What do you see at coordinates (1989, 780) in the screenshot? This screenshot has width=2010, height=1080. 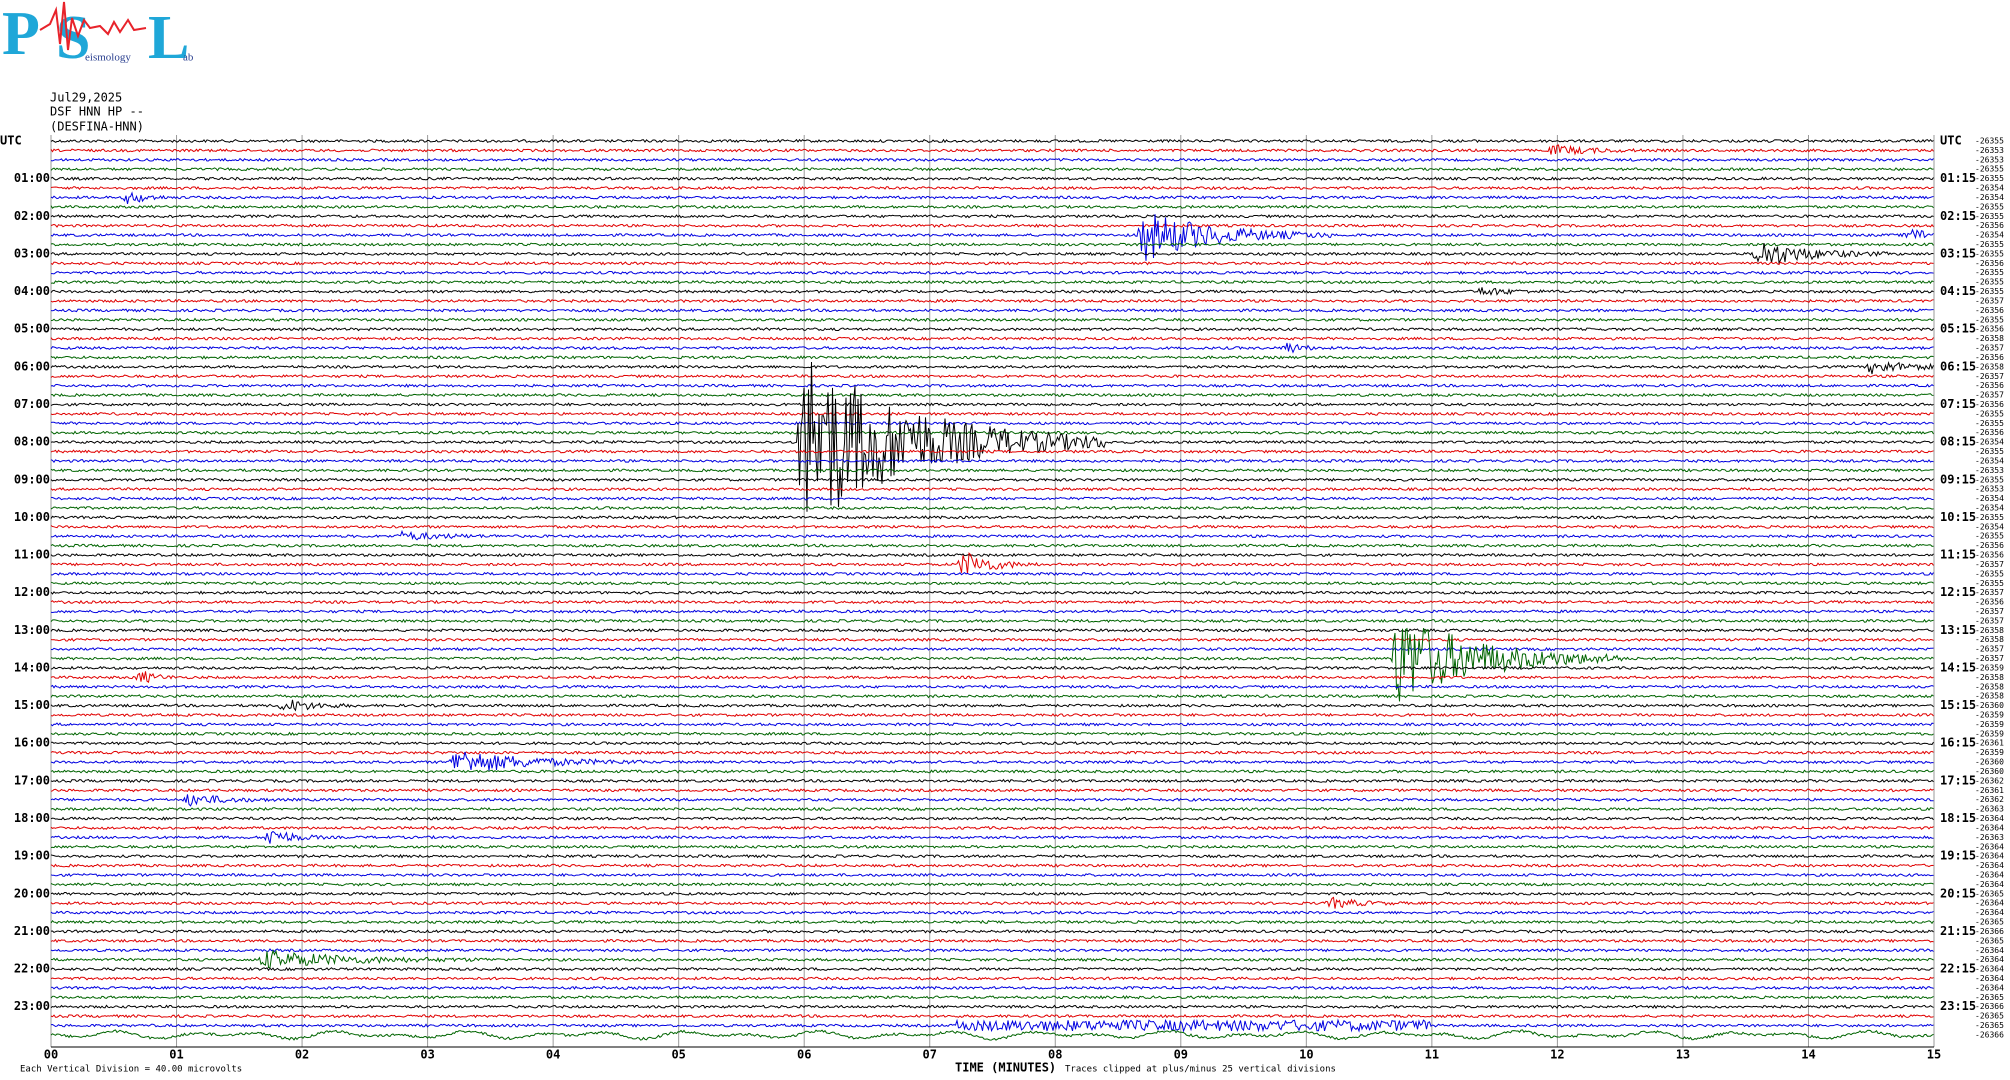 I see `trace-count: -26362` at bounding box center [1989, 780].